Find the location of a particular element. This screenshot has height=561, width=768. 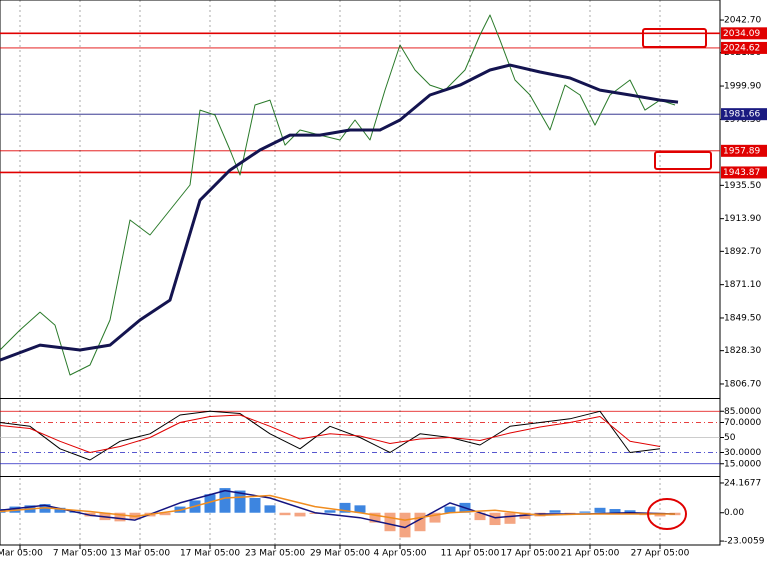

x-tick-label: 27 Apr 05:00 is located at coordinates (660, 554).